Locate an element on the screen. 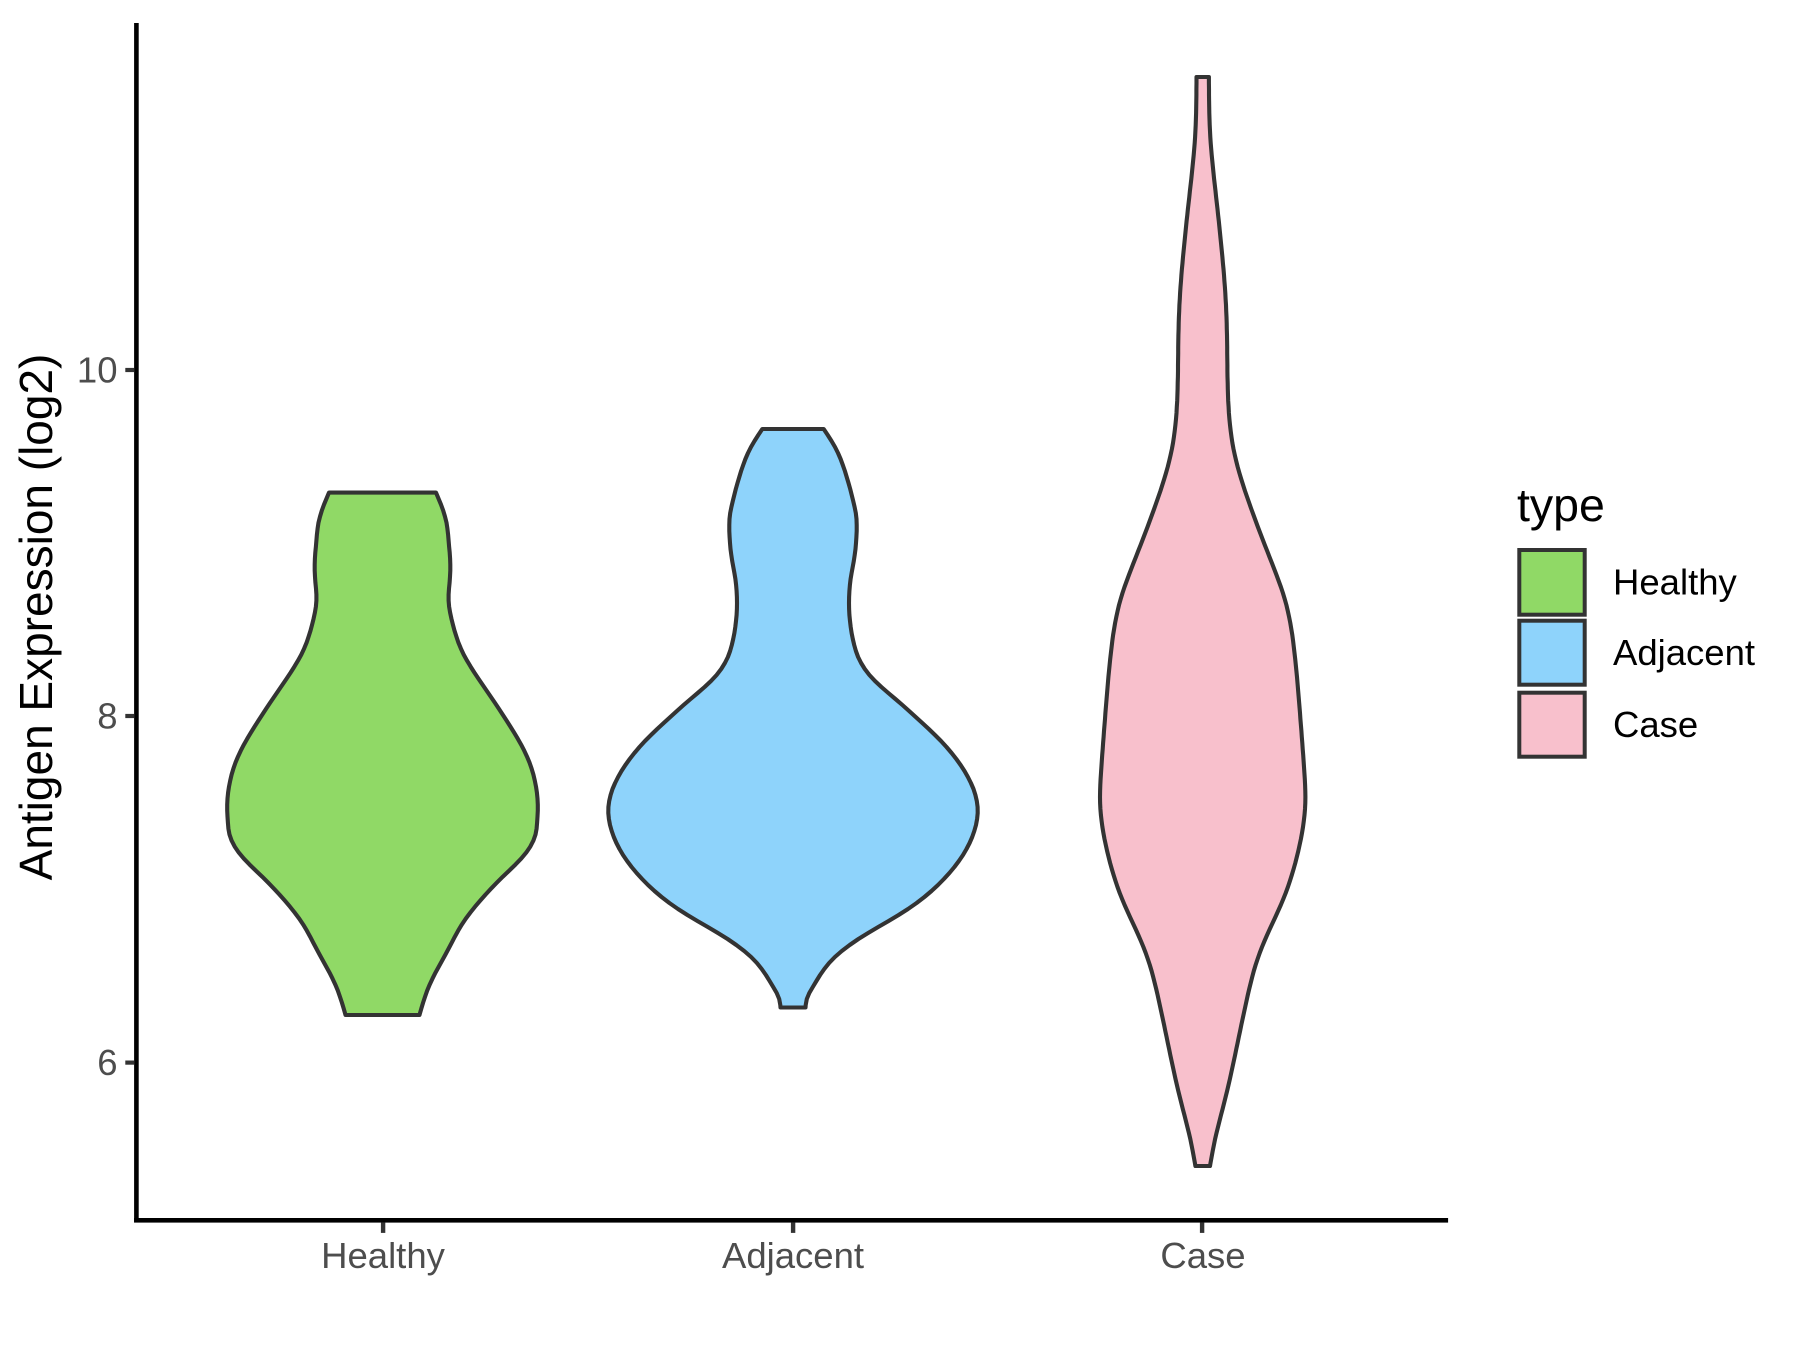 The height and width of the screenshot is (1350, 1800). svg-text: 10 is located at coordinates (97, 370).